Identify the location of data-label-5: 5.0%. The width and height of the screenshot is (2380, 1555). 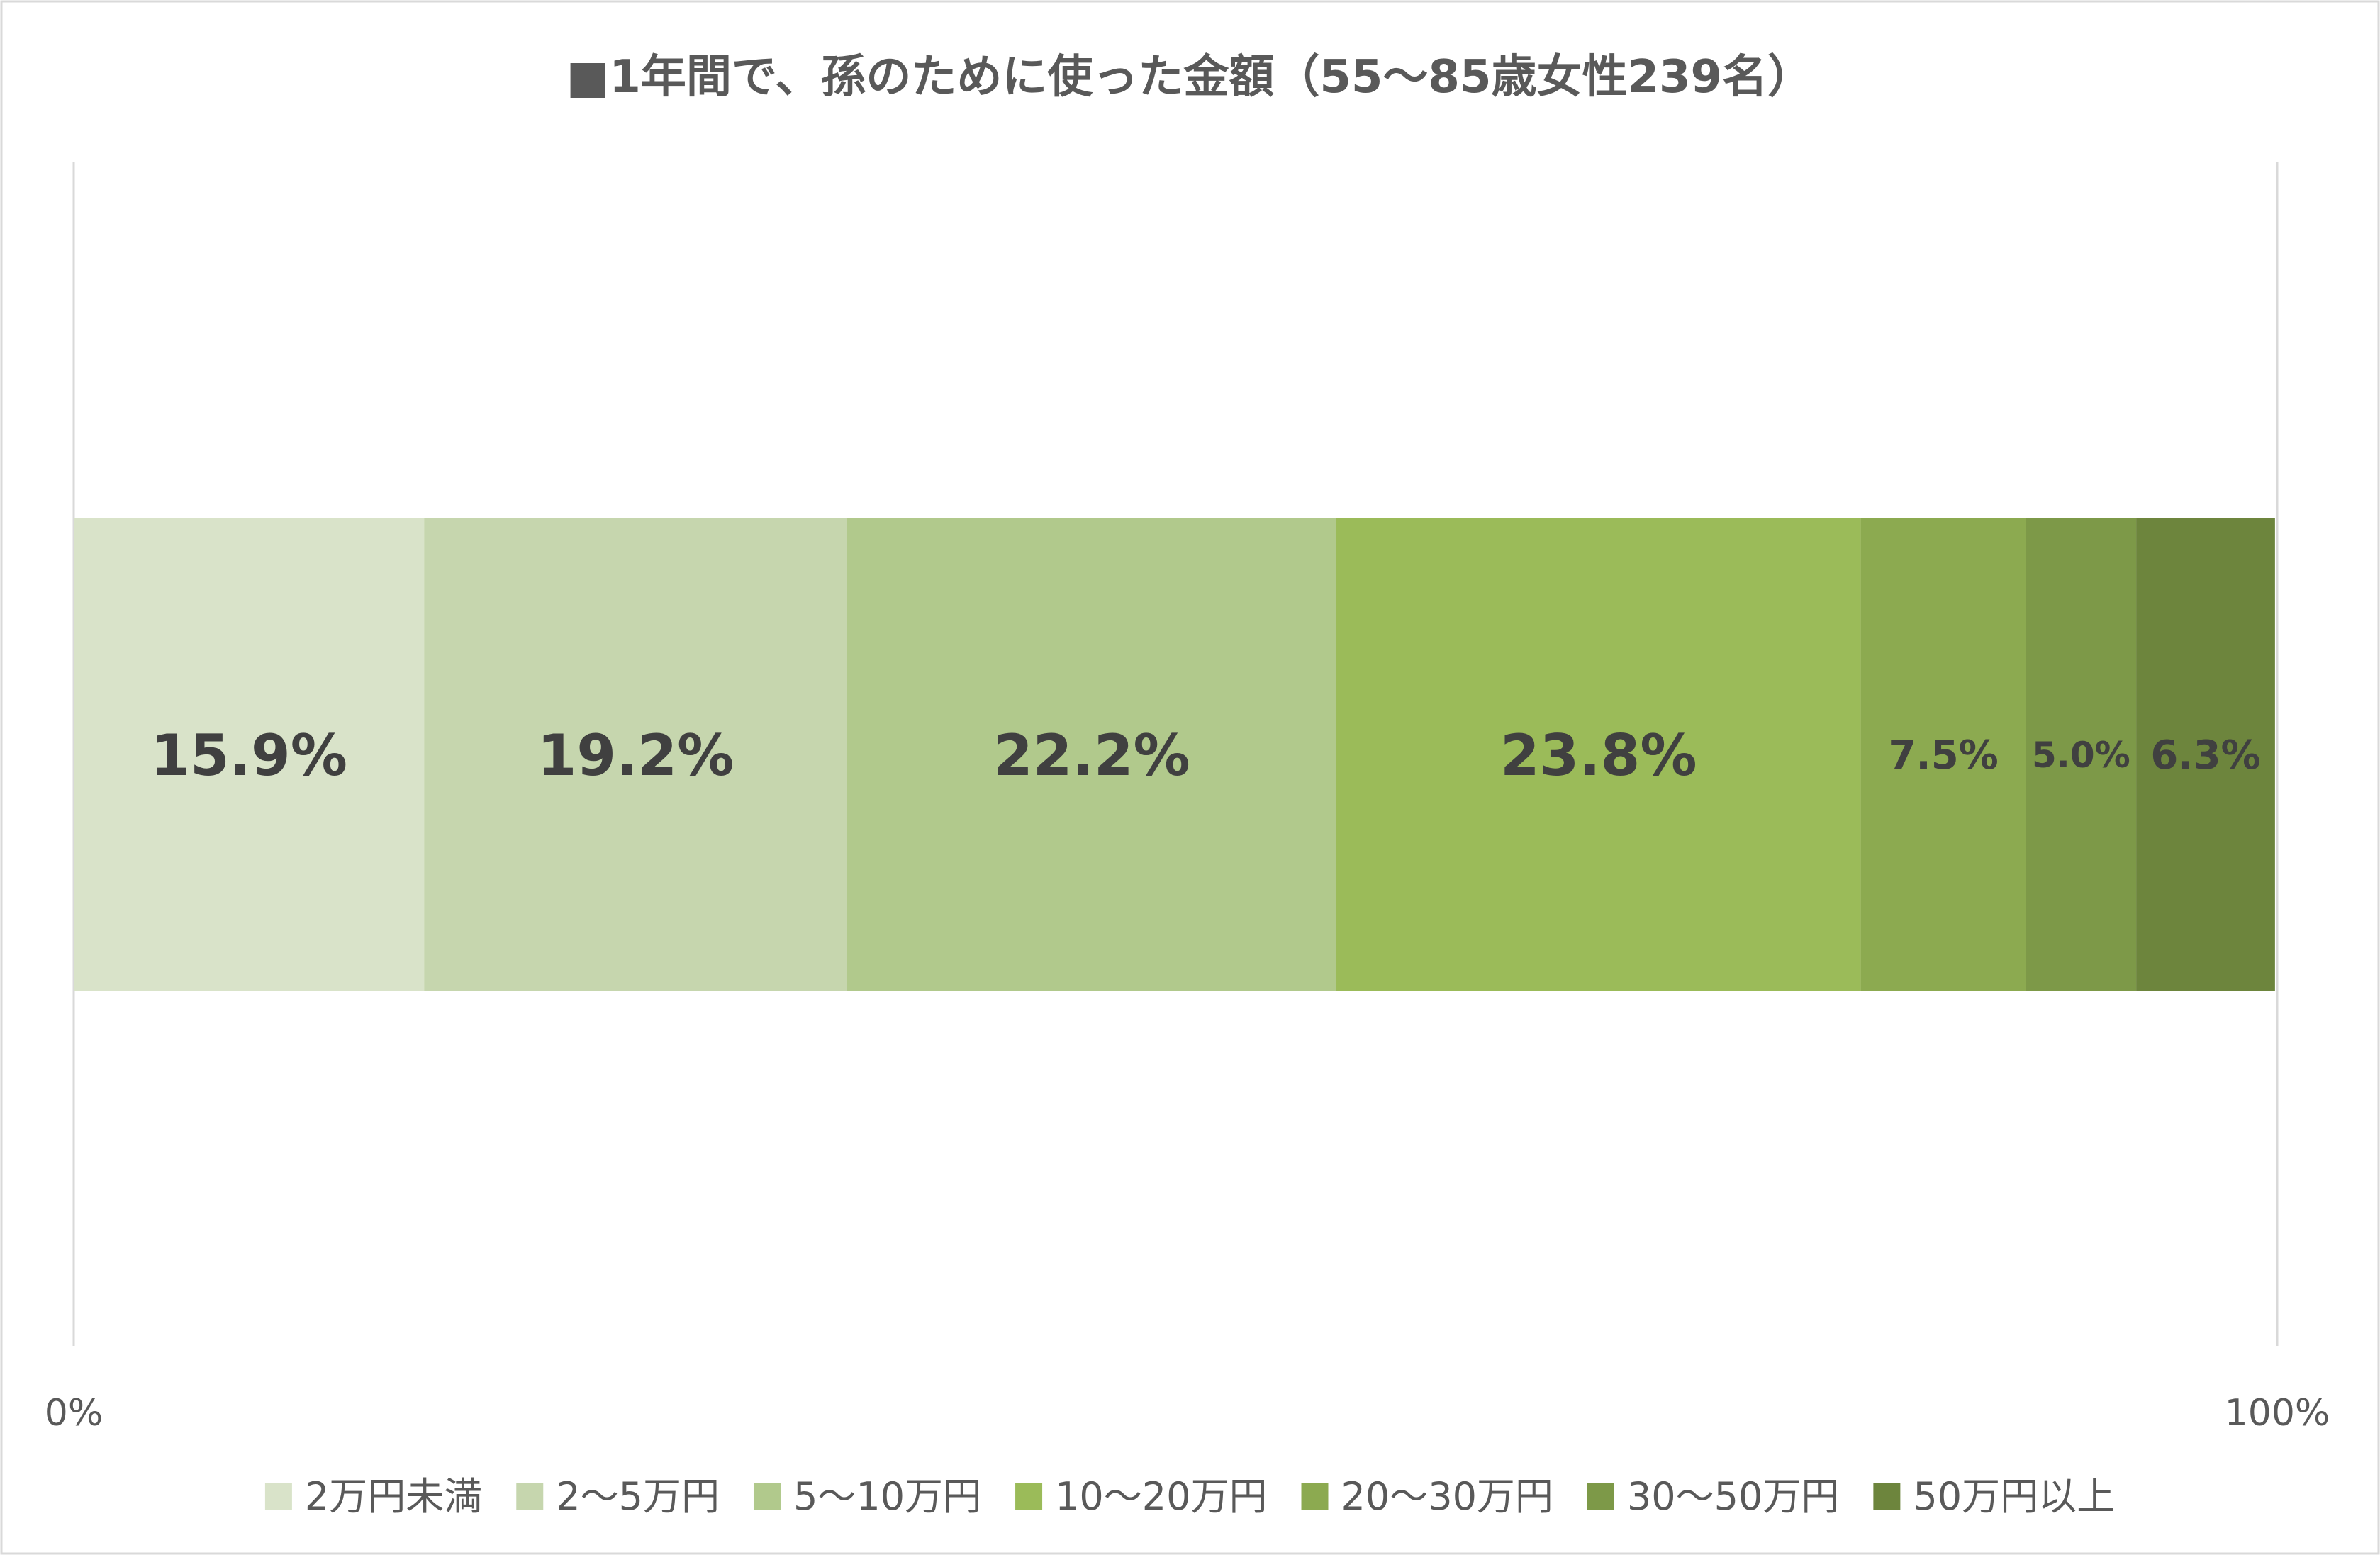
(2081, 756).